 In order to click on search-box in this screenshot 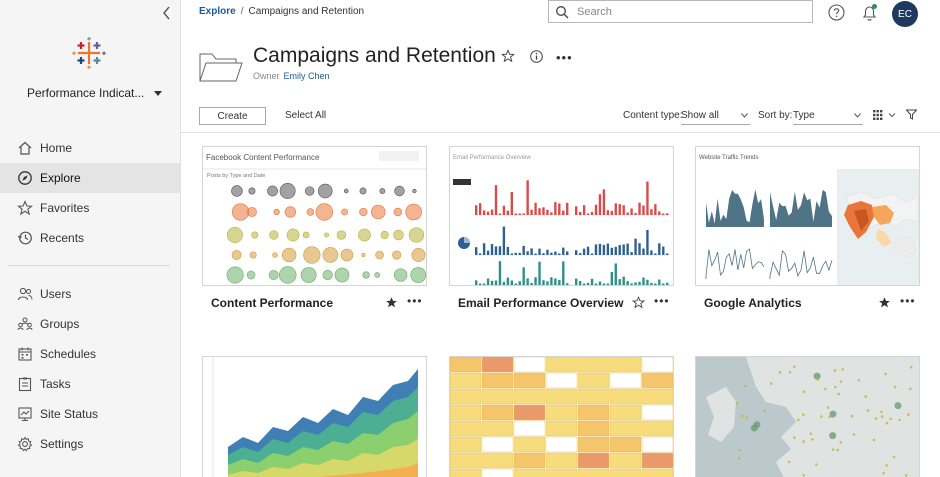, I will do `click(680, 11)`.